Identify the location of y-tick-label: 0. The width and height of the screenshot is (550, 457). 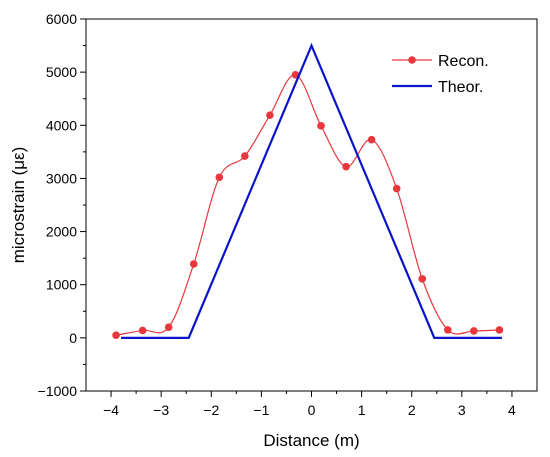
(73, 338).